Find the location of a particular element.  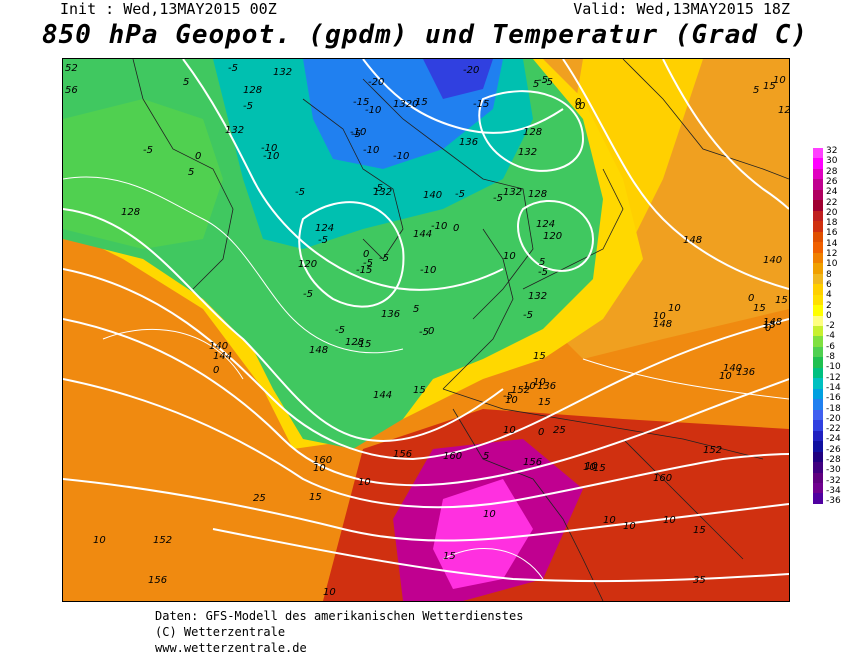

color-scale-tick-label: 4 is located at coordinates (829, 295).